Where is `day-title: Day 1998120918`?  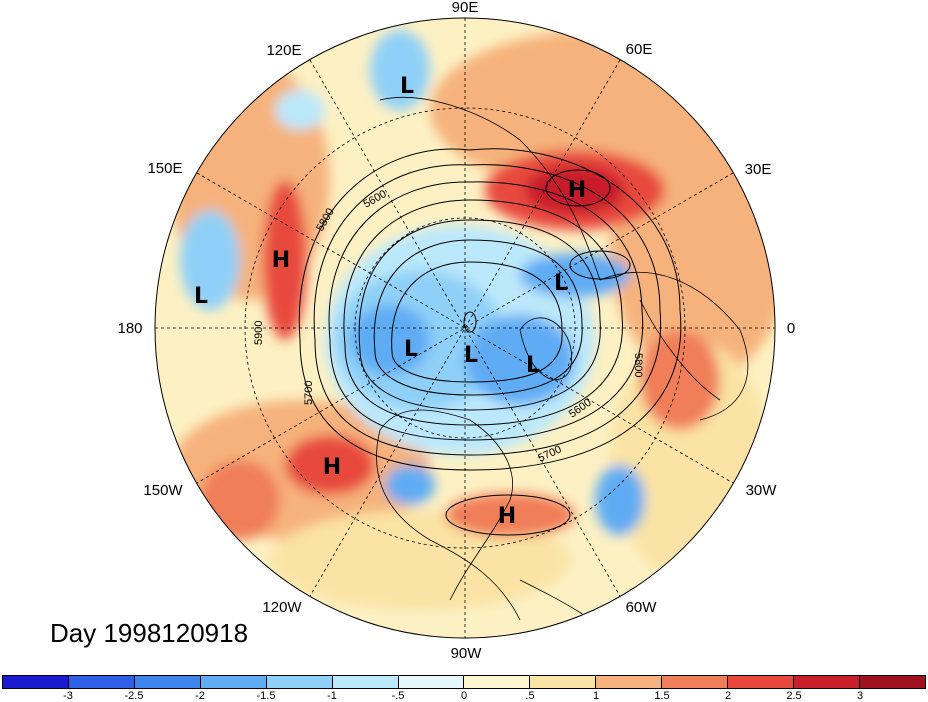 day-title: Day 1998120918 is located at coordinates (149, 633).